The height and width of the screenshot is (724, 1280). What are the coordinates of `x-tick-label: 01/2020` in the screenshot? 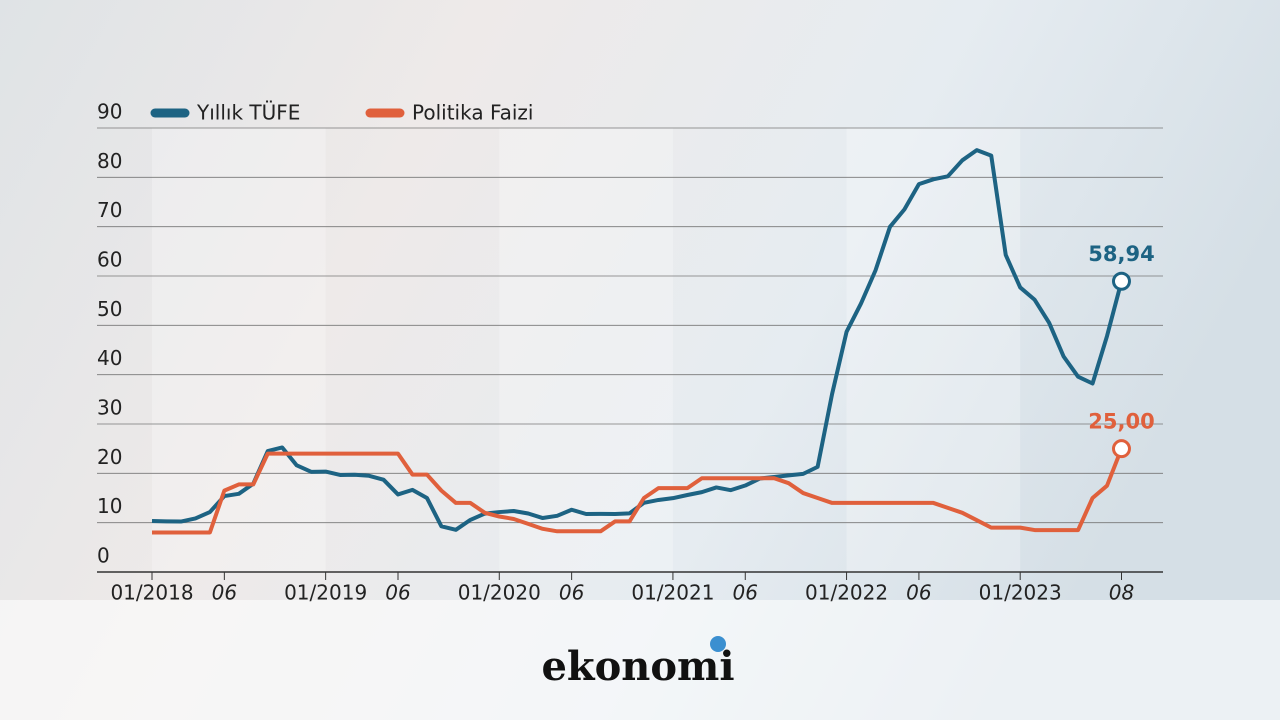 It's located at (499, 593).